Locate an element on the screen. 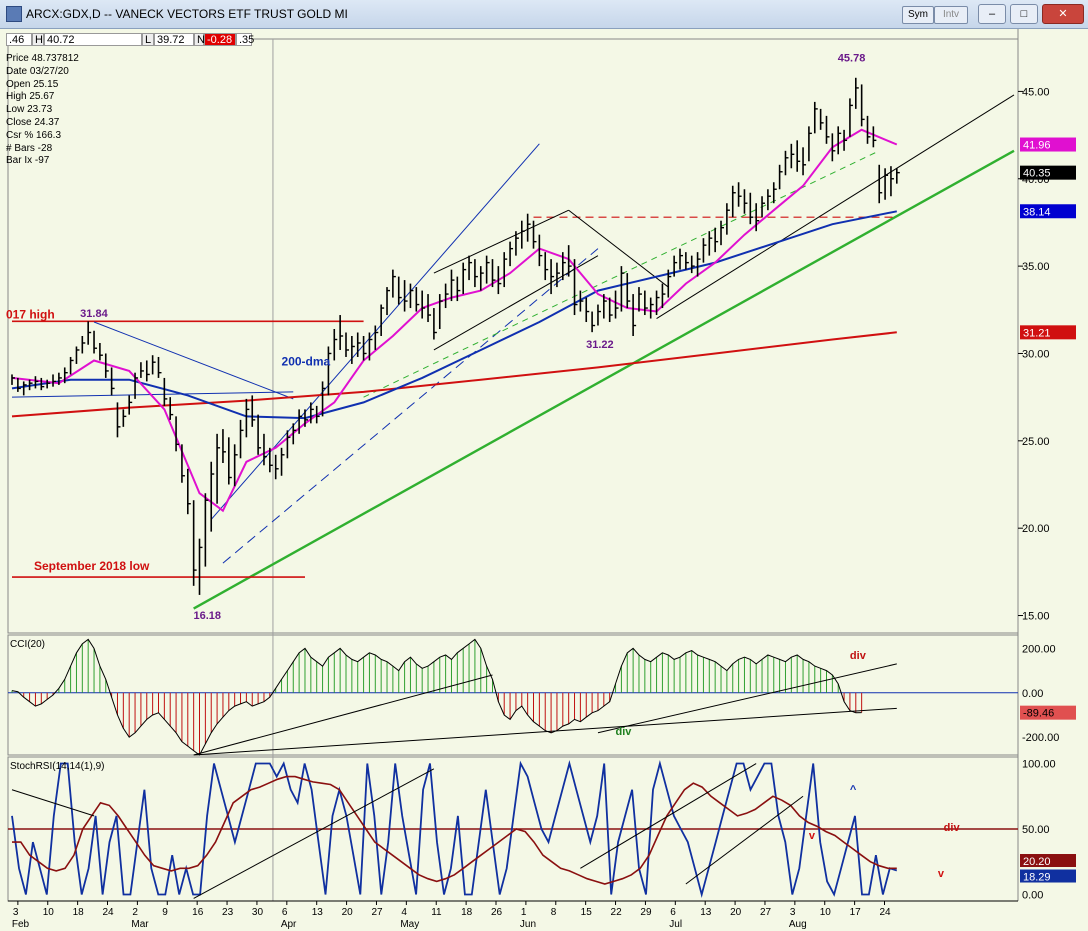 The image size is (1088, 931). stochrsi-title: StochRSI(14,14(1),9) is located at coordinates (57, 766).